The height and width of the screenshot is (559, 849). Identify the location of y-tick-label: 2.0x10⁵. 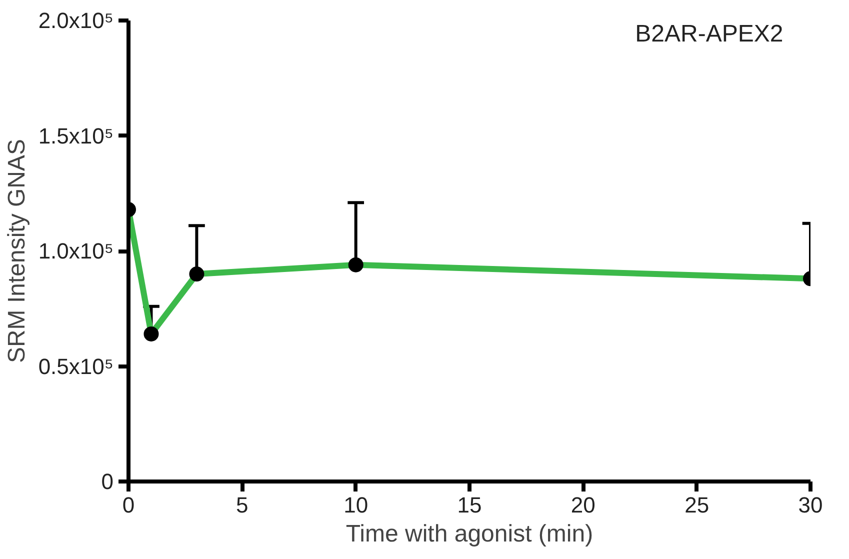
(76, 20).